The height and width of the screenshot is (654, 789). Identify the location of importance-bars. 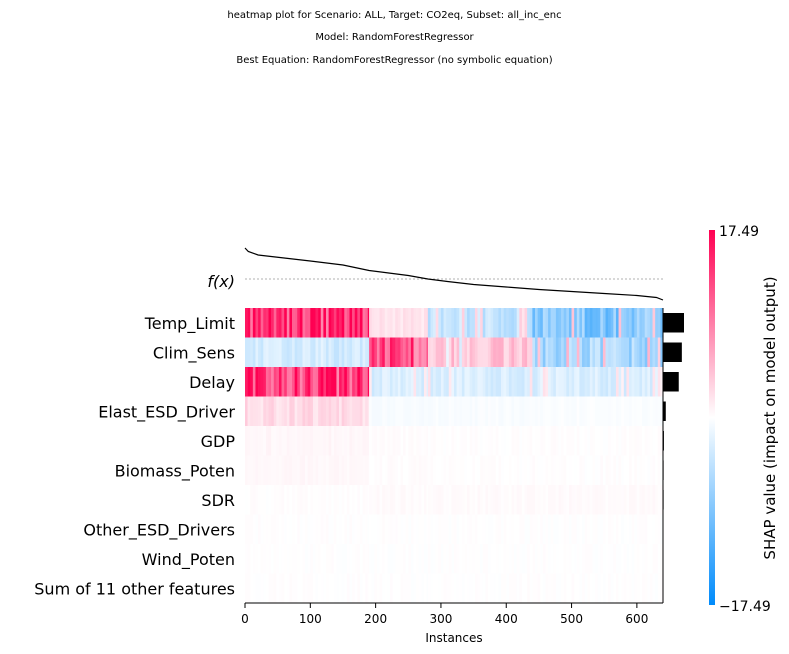
(673, 455).